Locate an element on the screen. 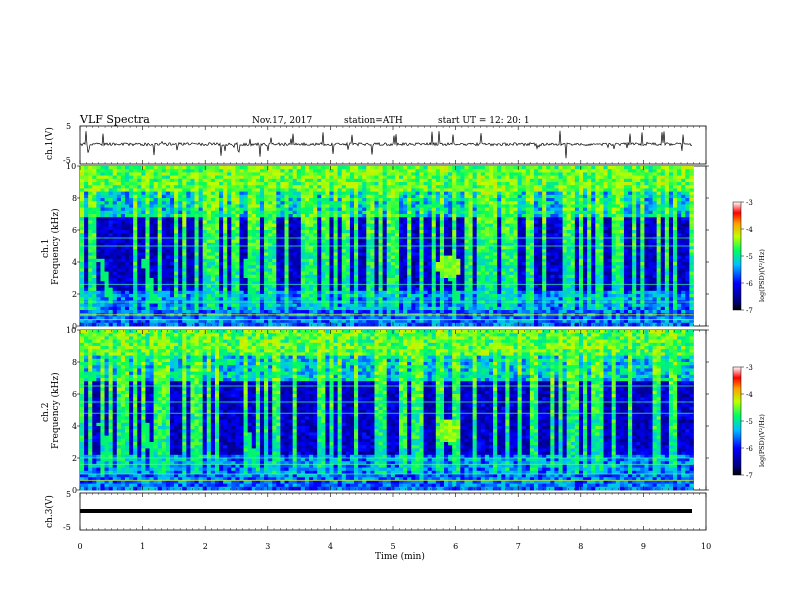  ch3-ytick-top: 5 is located at coordinates (68, 494).